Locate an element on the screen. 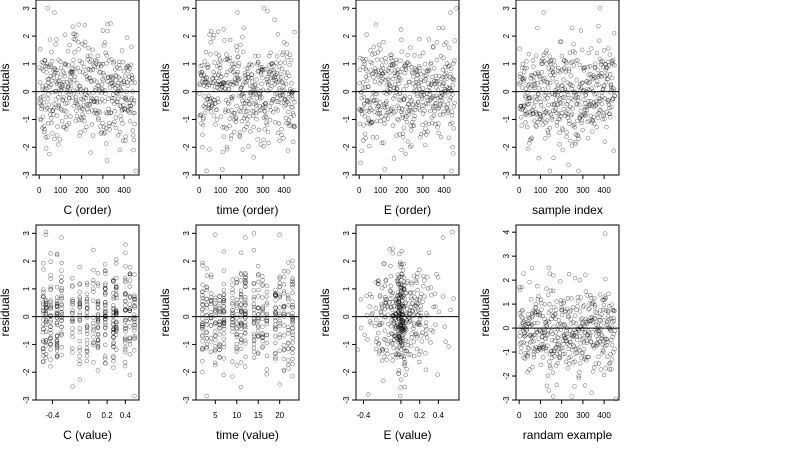  y-tick-label: -3 is located at coordinates (346, 400).